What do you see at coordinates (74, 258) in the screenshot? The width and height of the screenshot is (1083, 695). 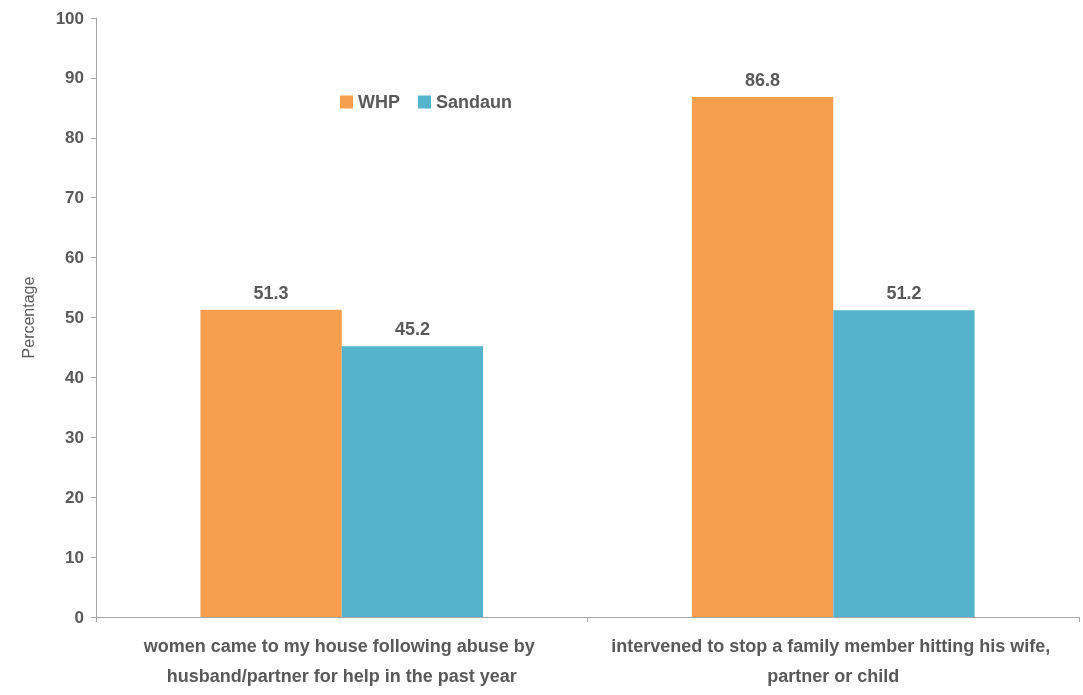 I see `y-tick-label: 60` at bounding box center [74, 258].